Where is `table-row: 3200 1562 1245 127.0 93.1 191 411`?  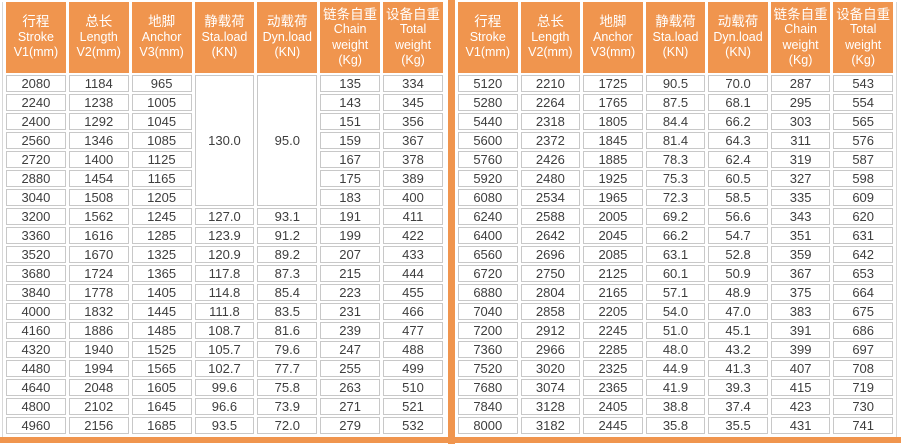
table-row: 3200 1562 1245 127.0 93.1 191 411 is located at coordinates (224, 216).